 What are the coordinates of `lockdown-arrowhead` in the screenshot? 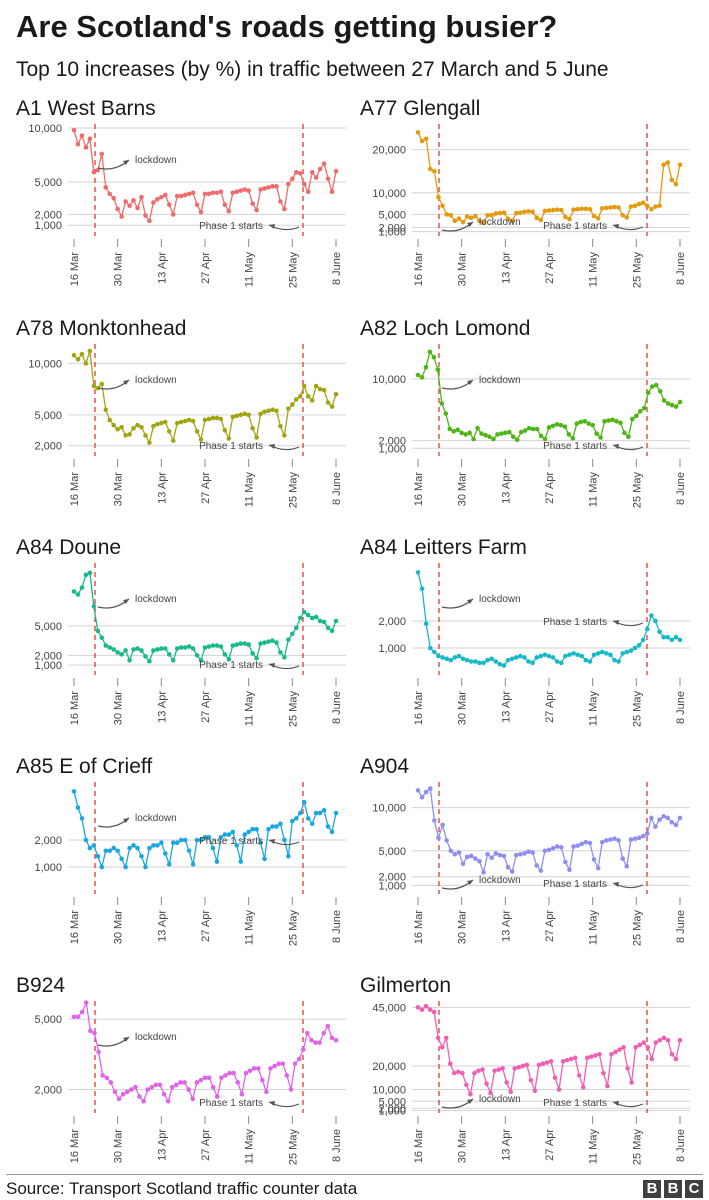 It's located at (470, 601).